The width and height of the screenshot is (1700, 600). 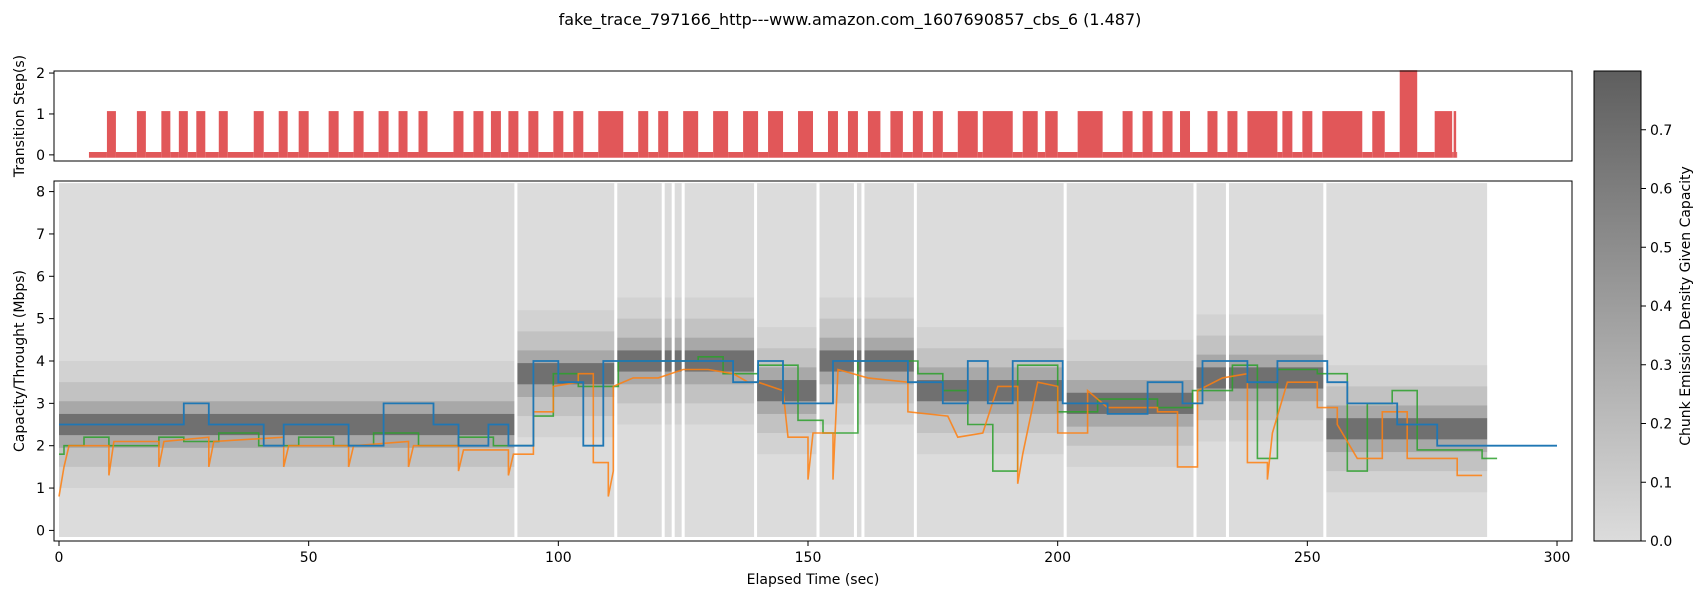 I want to click on colorbar-tick-label: 0.1, so click(x=1661, y=483).